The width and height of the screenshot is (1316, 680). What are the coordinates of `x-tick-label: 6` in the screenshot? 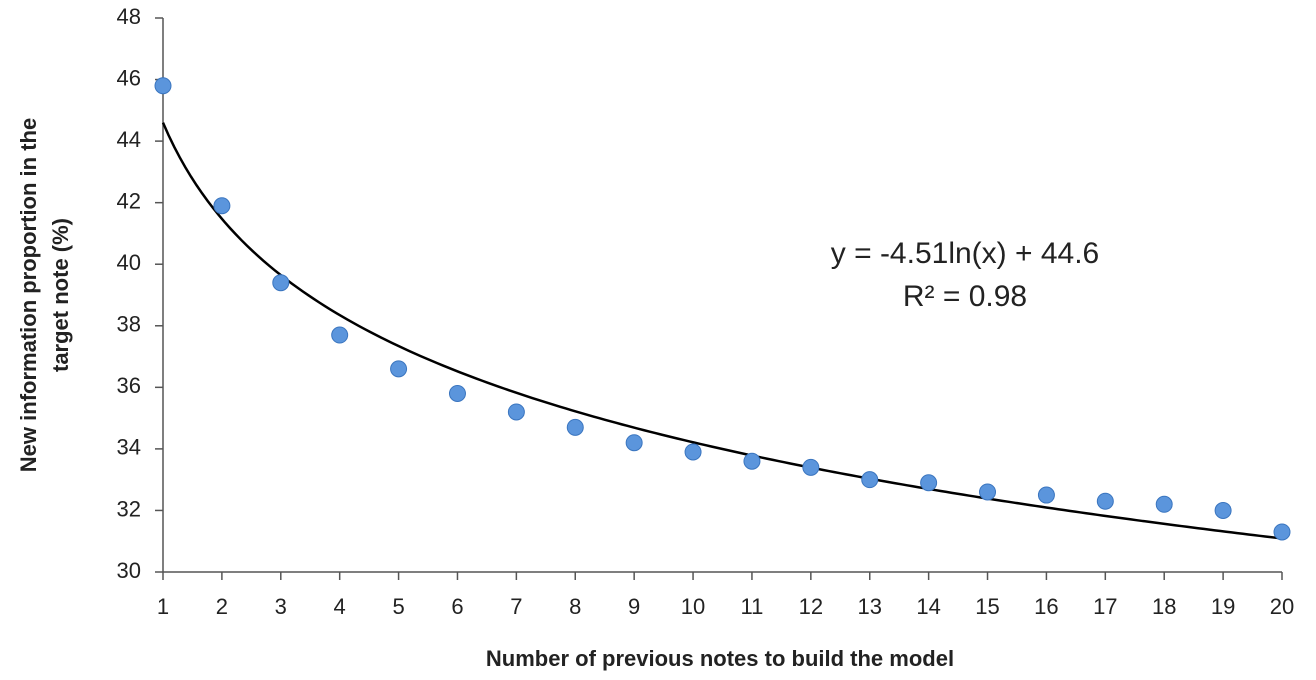 It's located at (457, 606).